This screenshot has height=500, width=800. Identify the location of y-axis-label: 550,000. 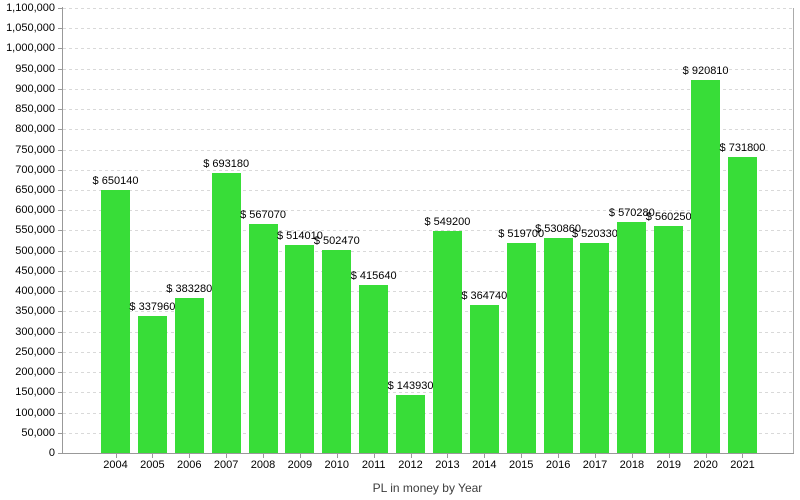
(35, 230).